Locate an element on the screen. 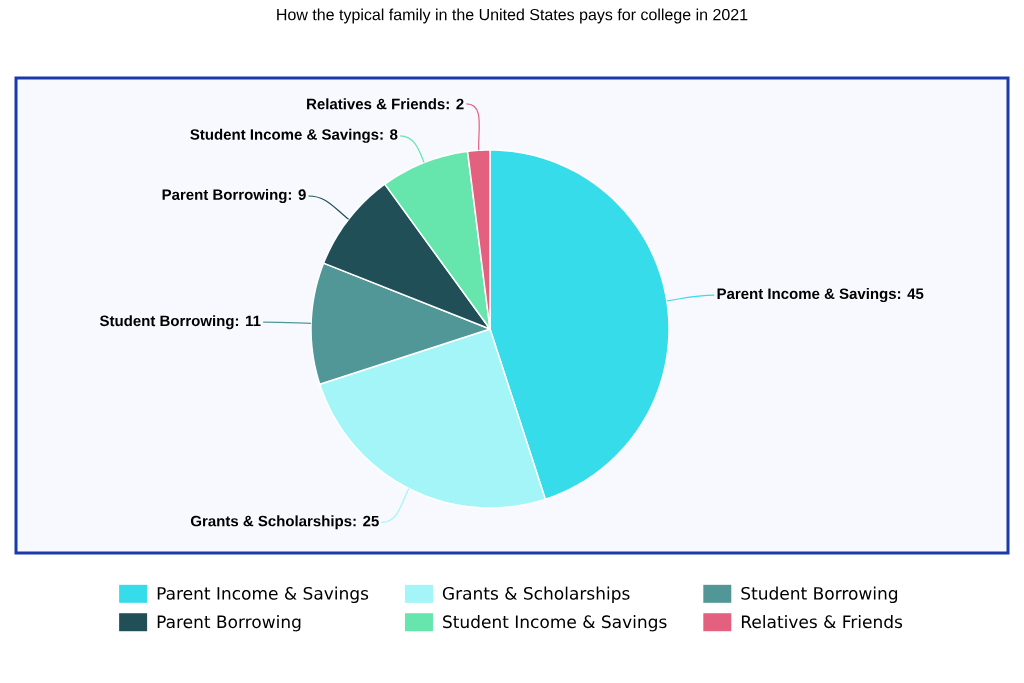  legend-label: Parent Income & Savings is located at coordinates (263, 595).